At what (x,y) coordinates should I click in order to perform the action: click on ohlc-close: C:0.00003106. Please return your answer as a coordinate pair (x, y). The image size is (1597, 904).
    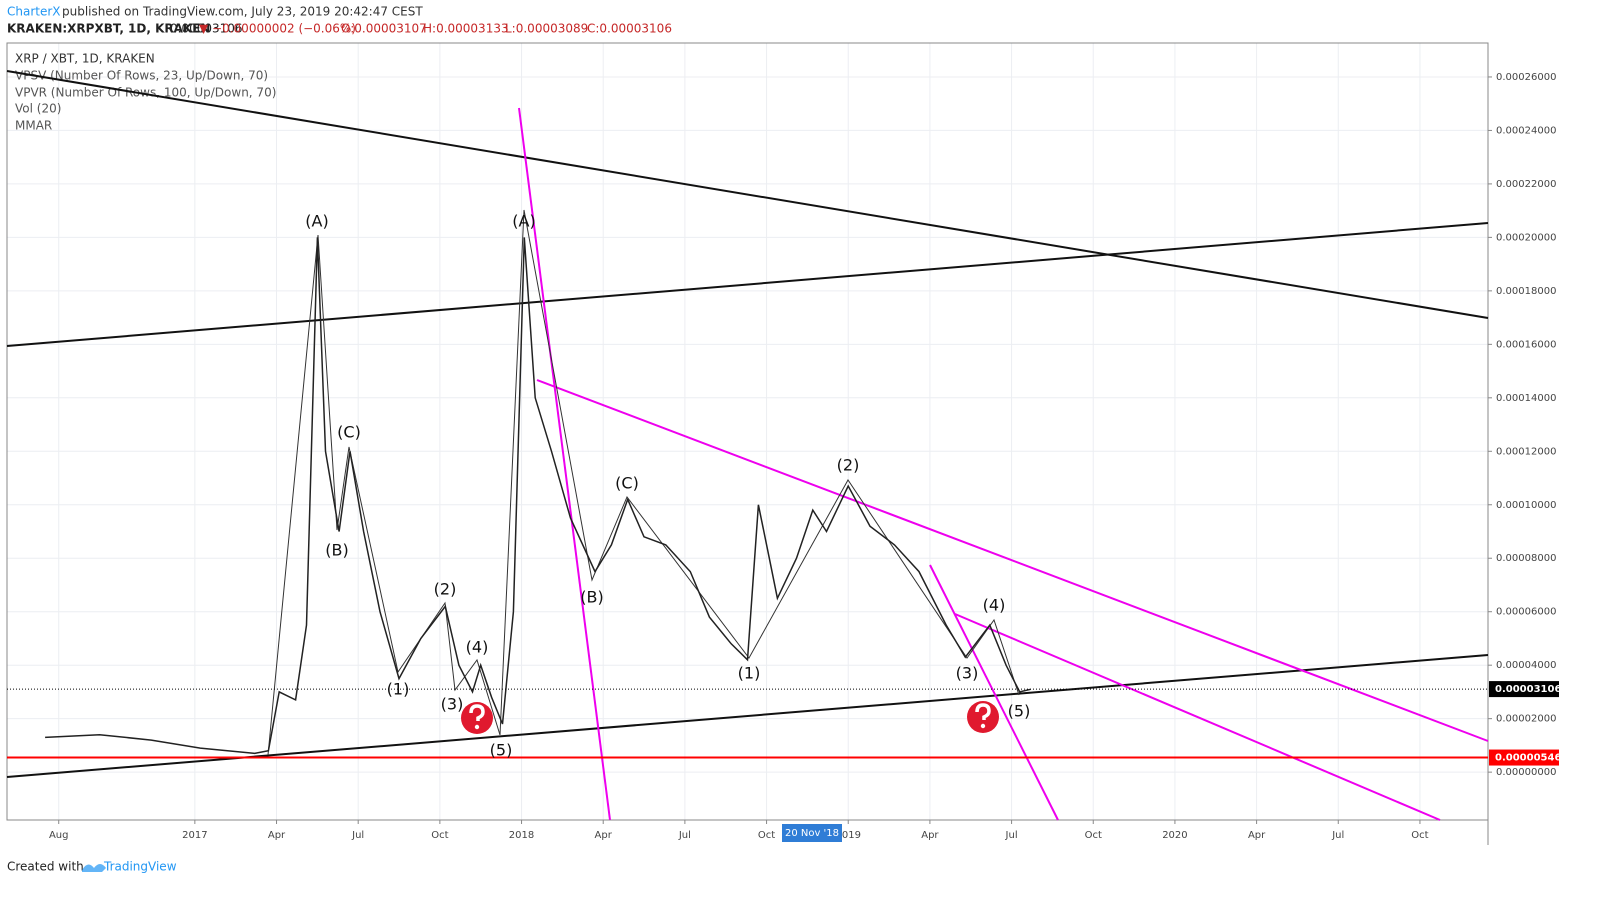
    Looking at the image, I should click on (629, 29).